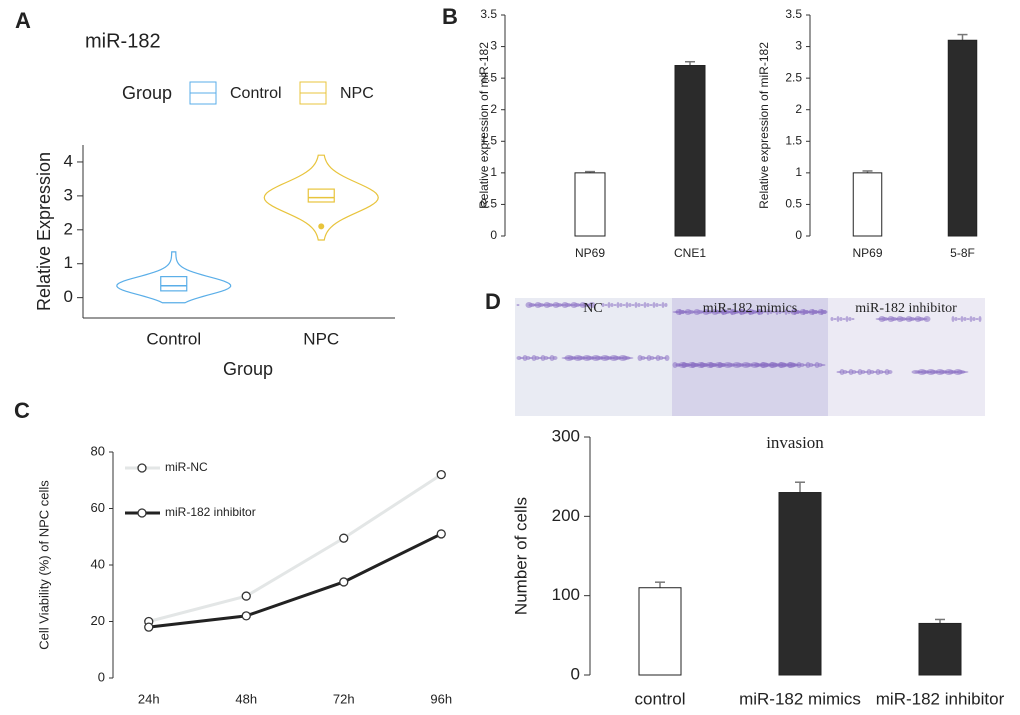 The height and width of the screenshot is (715, 1020). Describe the element at coordinates (248, 369) in the screenshot. I see `x-axis-label: Group` at that location.